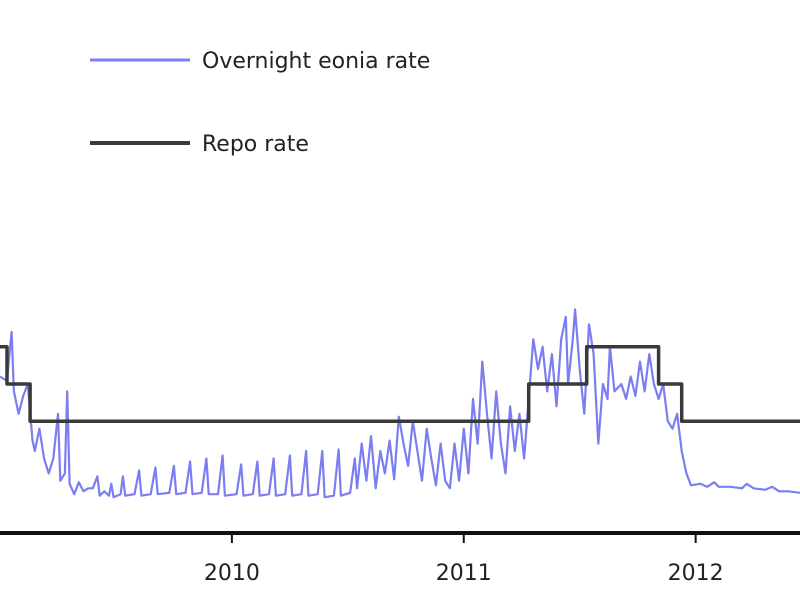 The height and width of the screenshot is (600, 800). What do you see at coordinates (464, 573) in the screenshot?
I see `x-tick-label-2011: 2011` at bounding box center [464, 573].